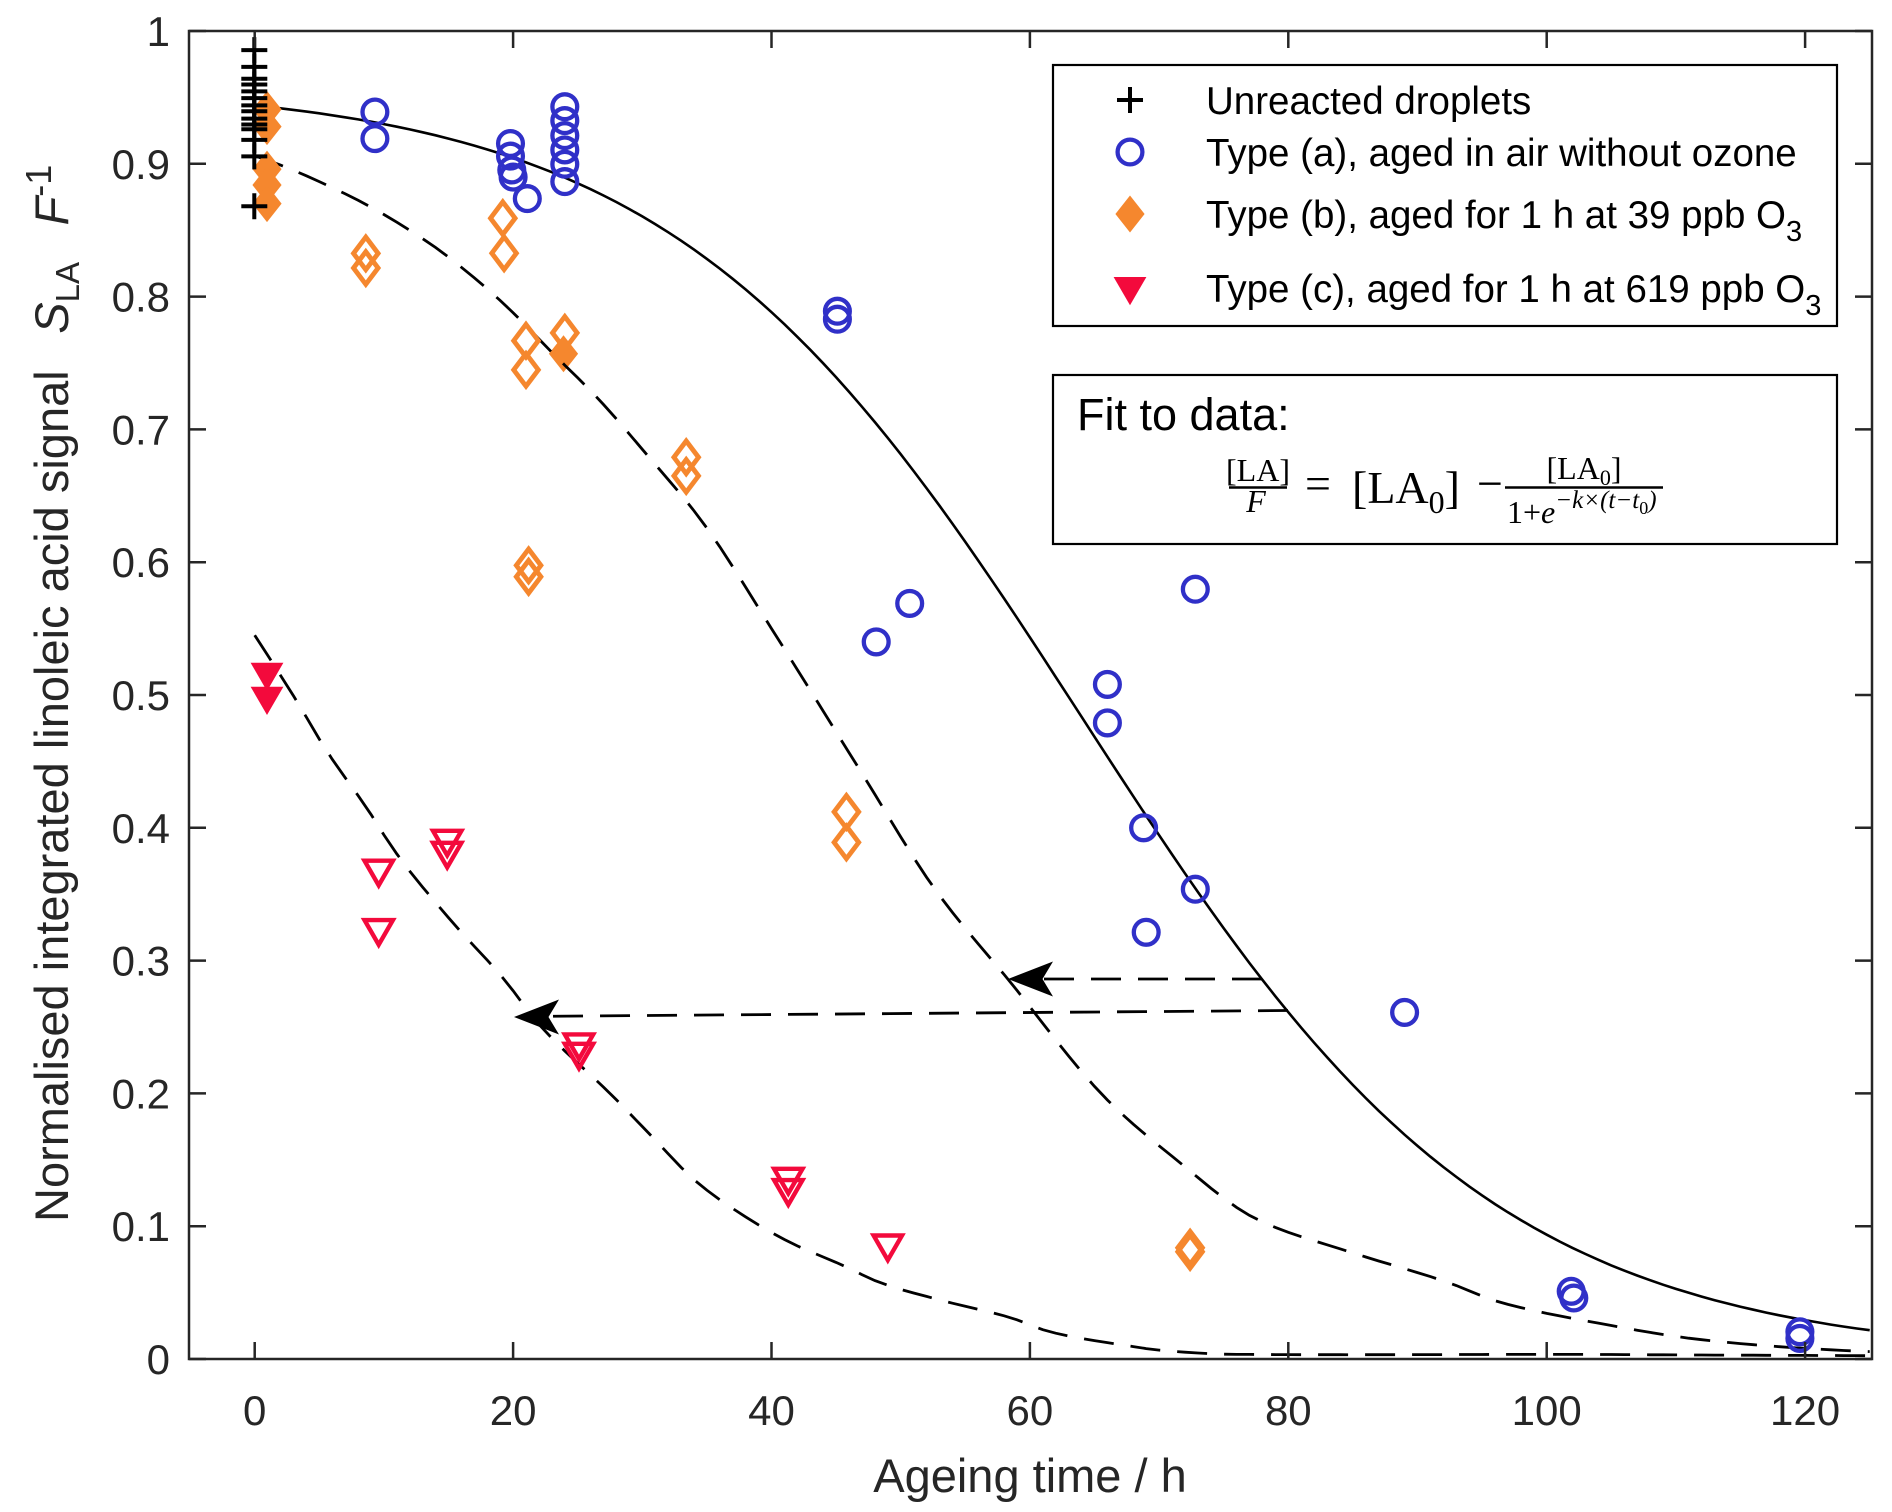 This screenshot has height=1512, width=1892. What do you see at coordinates (1288, 1410) in the screenshot?
I see `svg-text: 80` at bounding box center [1288, 1410].